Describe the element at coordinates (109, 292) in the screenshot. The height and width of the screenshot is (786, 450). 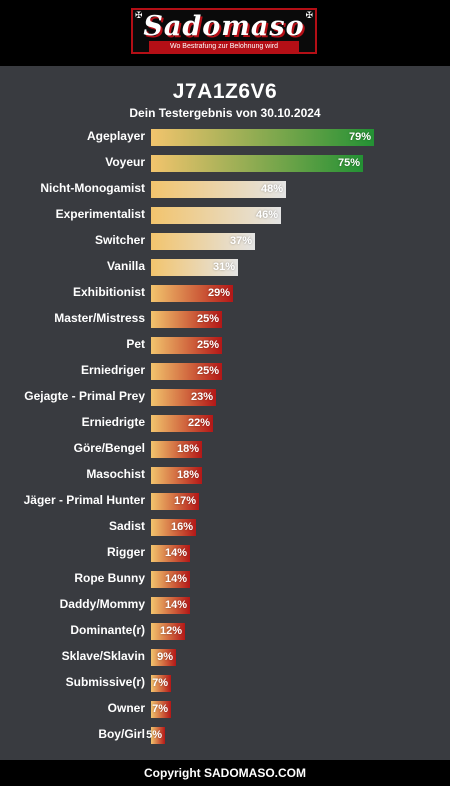
I see `result-label: Exhibitionist` at that location.